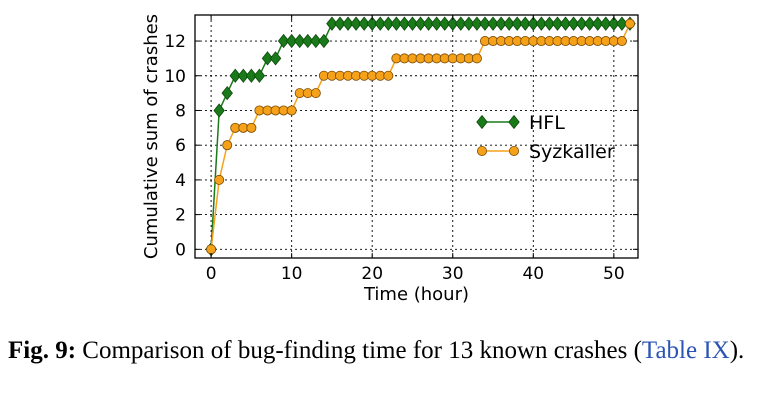  What do you see at coordinates (685, 350) in the screenshot?
I see `caption-table-link: Table IX` at bounding box center [685, 350].